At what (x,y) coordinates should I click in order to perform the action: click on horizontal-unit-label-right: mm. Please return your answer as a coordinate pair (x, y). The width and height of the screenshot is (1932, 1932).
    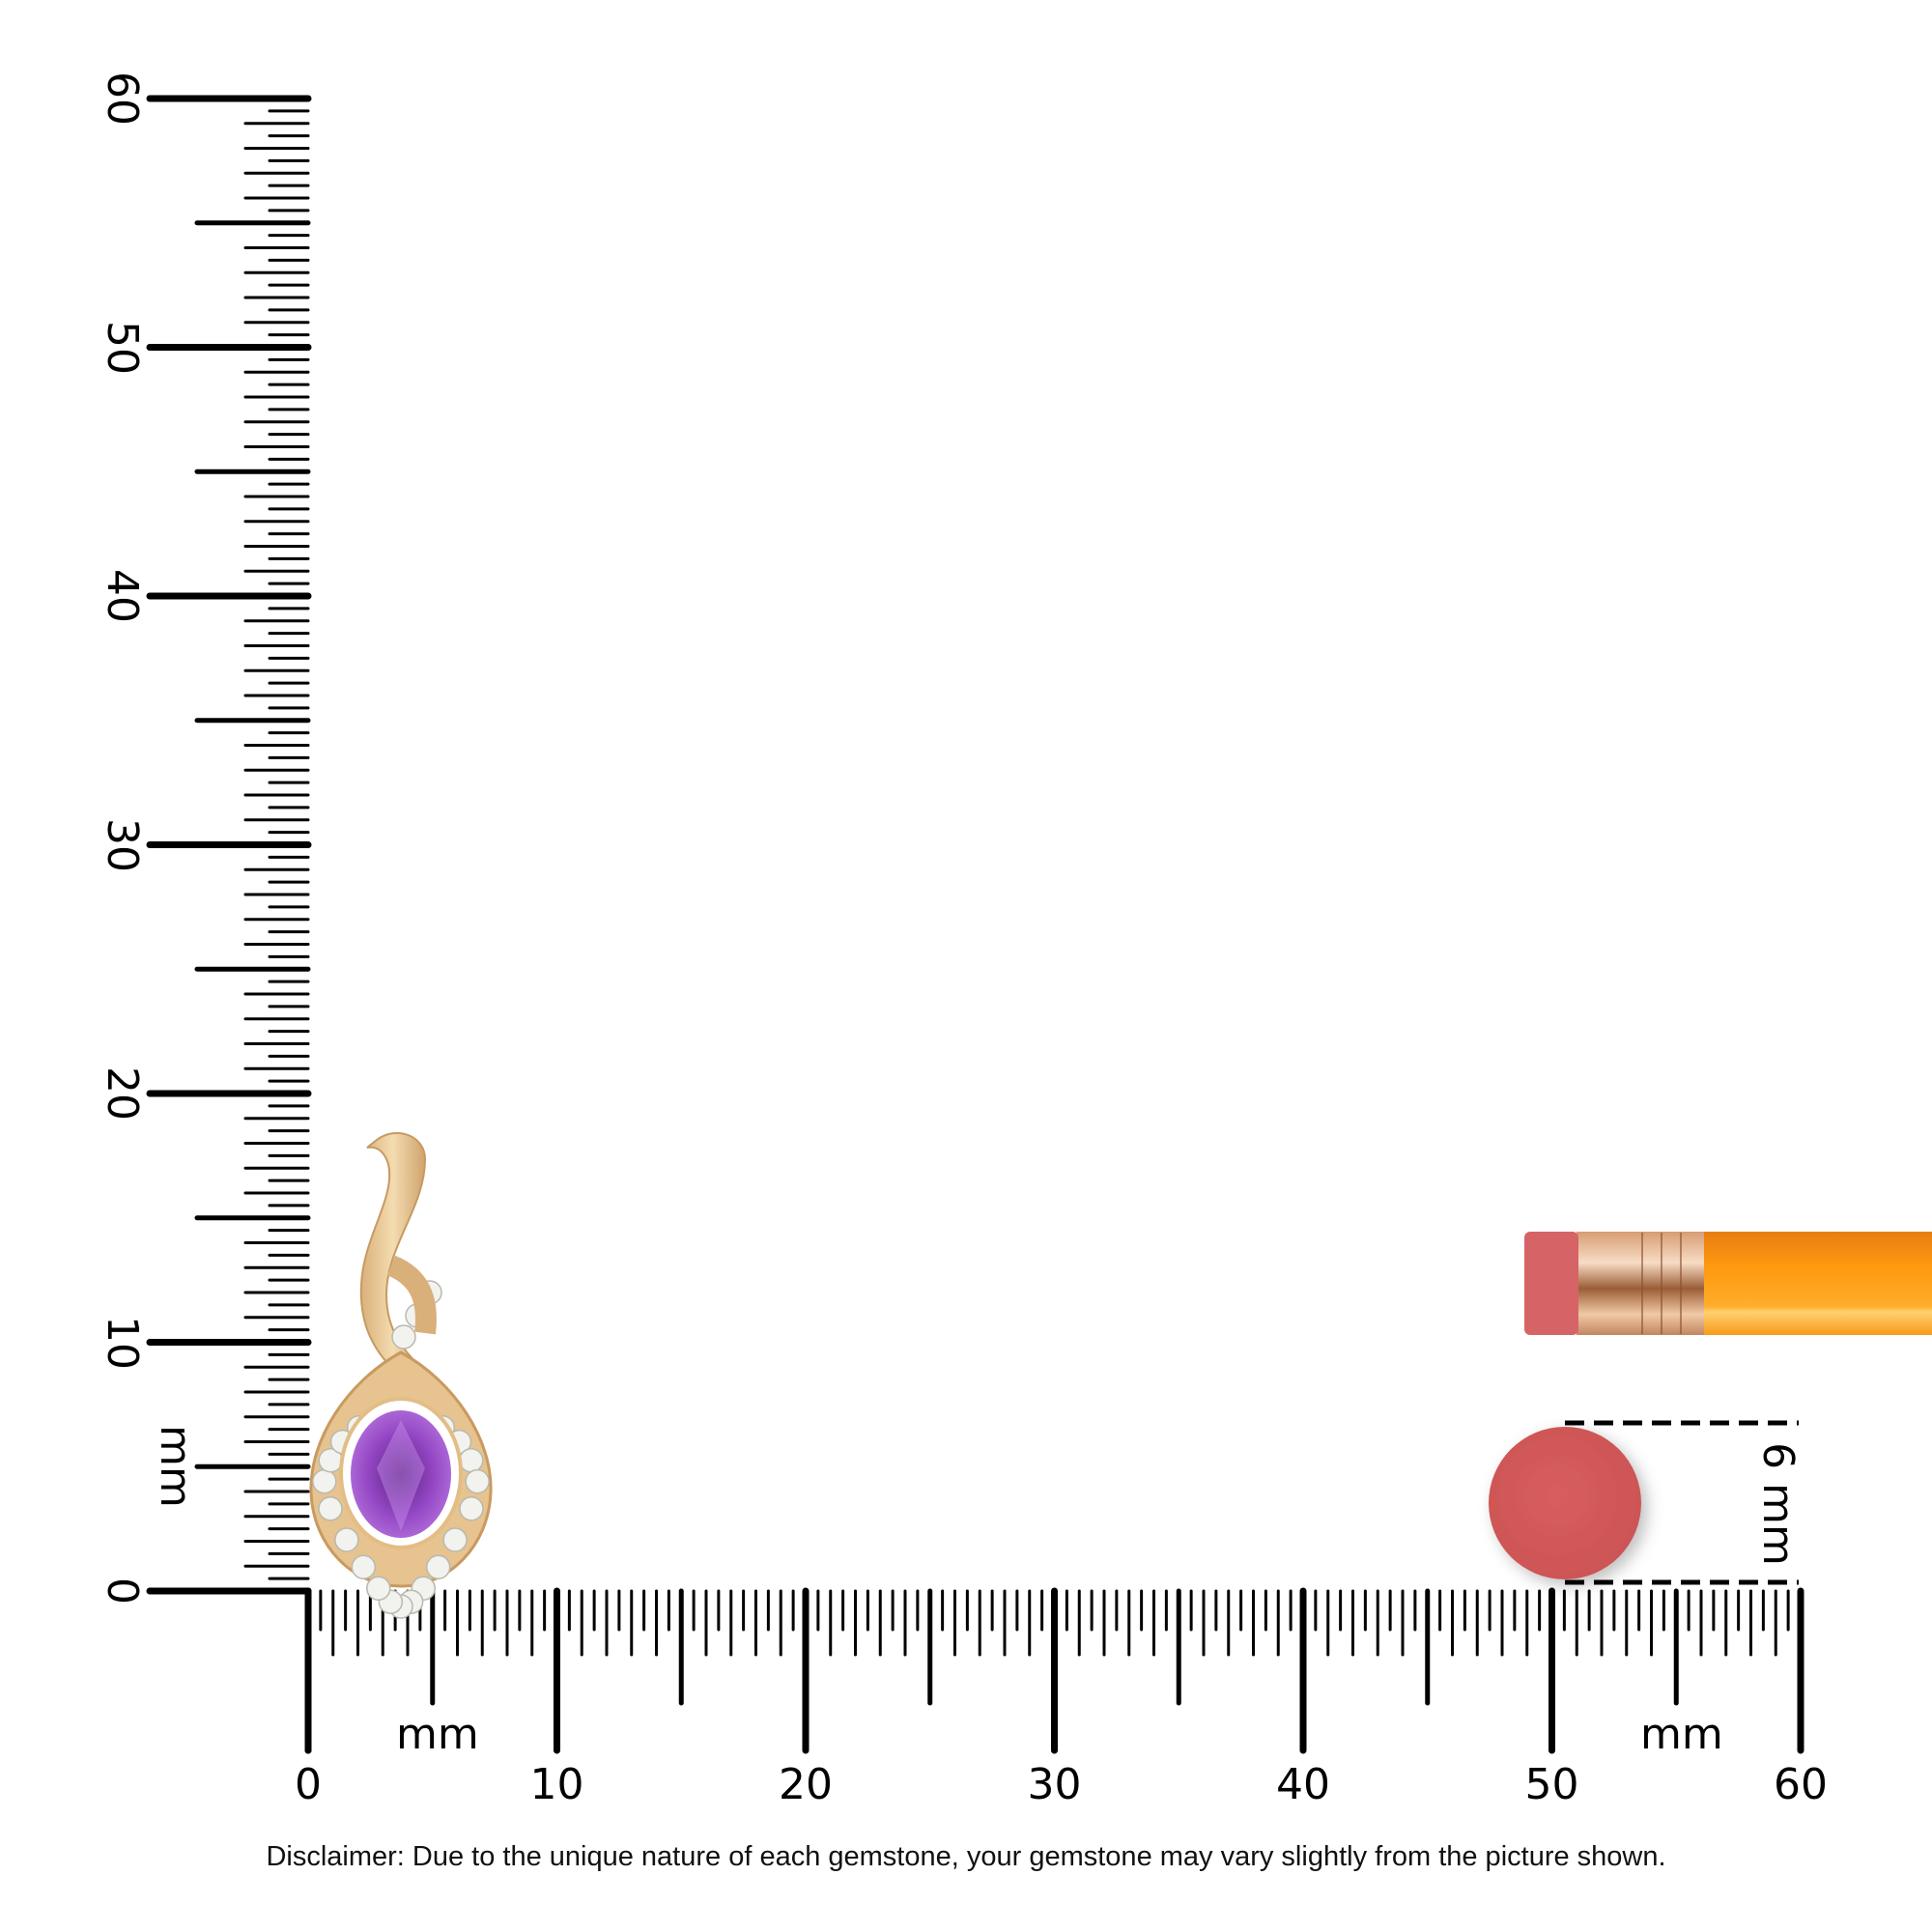
    Looking at the image, I should click on (1681, 1734).